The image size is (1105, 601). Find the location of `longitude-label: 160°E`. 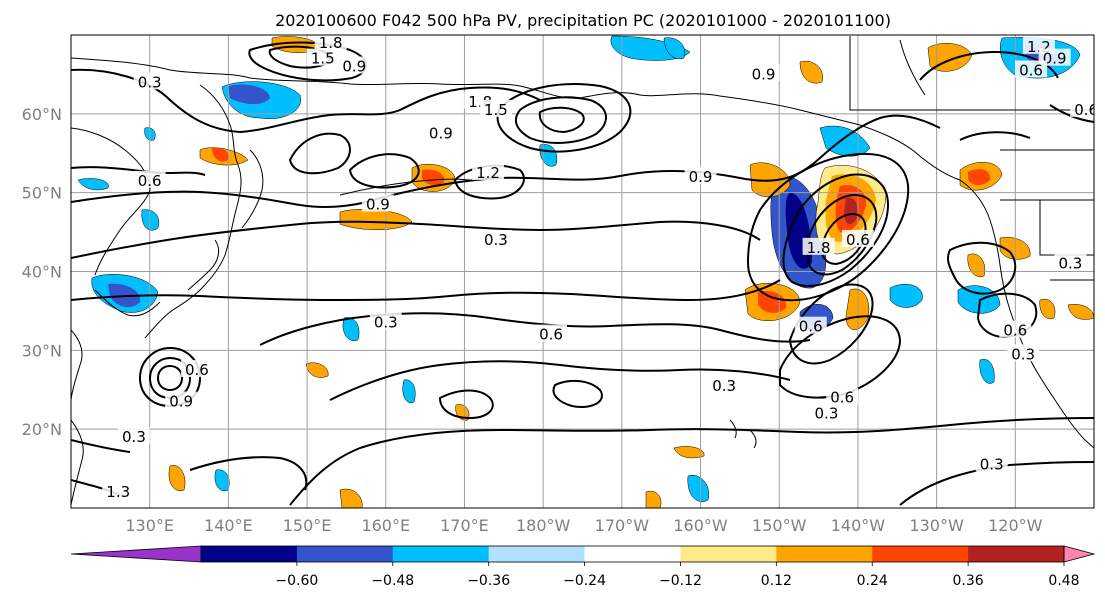

longitude-label: 160°E is located at coordinates (385, 525).